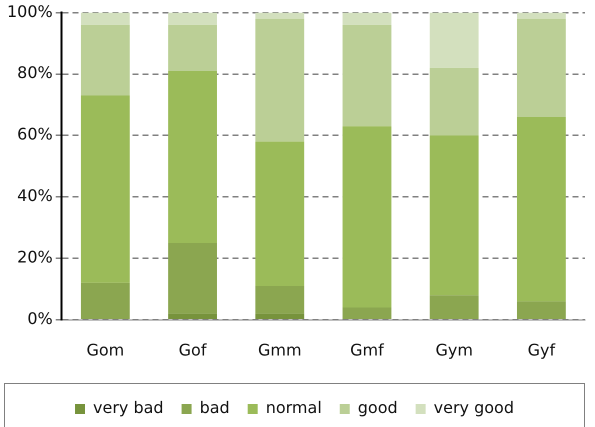 This screenshot has width=595, height=427. I want to click on legend-label: bad, so click(215, 408).